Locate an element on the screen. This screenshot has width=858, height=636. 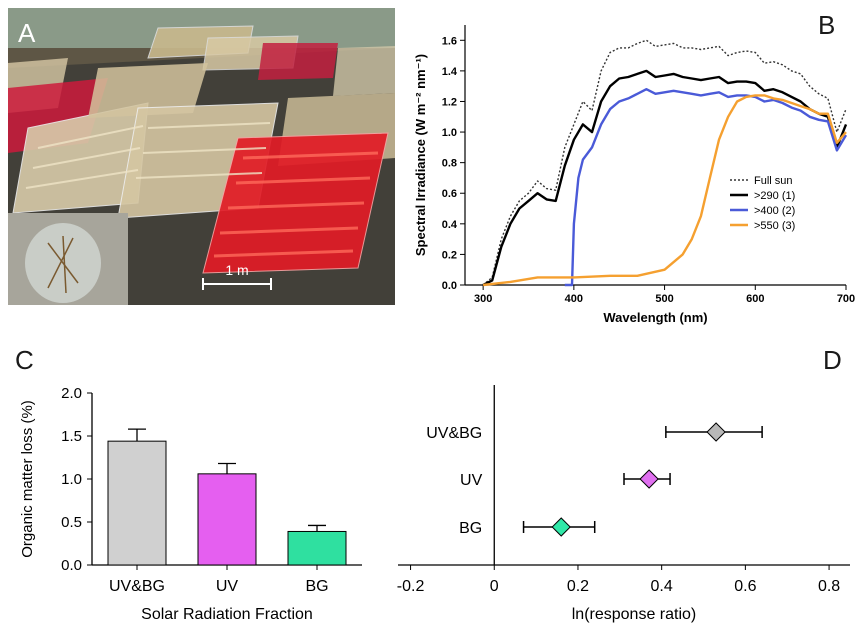
y-tick-label: 0.4 is located at coordinates (450, 225).